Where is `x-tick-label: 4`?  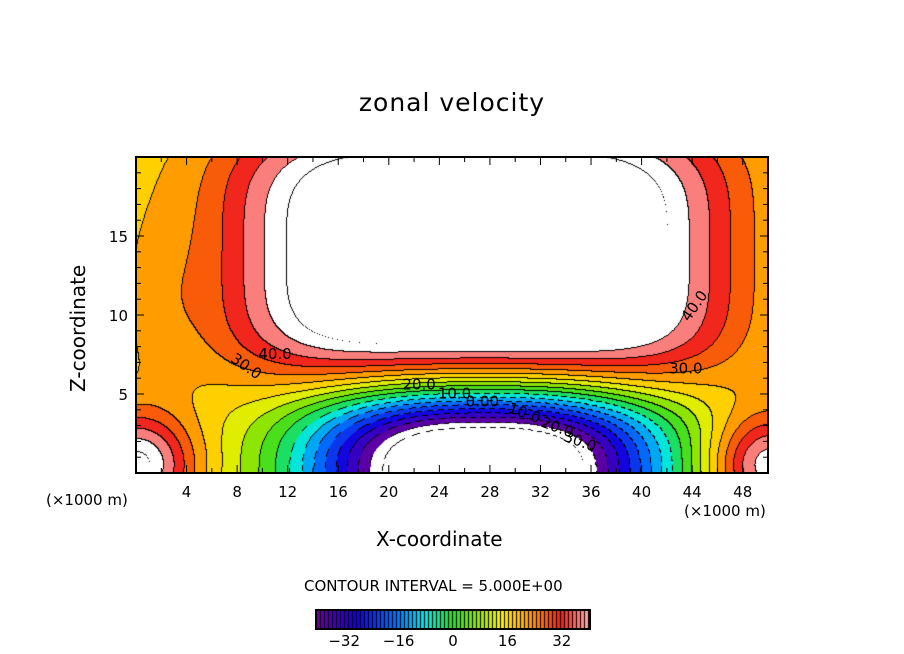 x-tick-label: 4 is located at coordinates (187, 492).